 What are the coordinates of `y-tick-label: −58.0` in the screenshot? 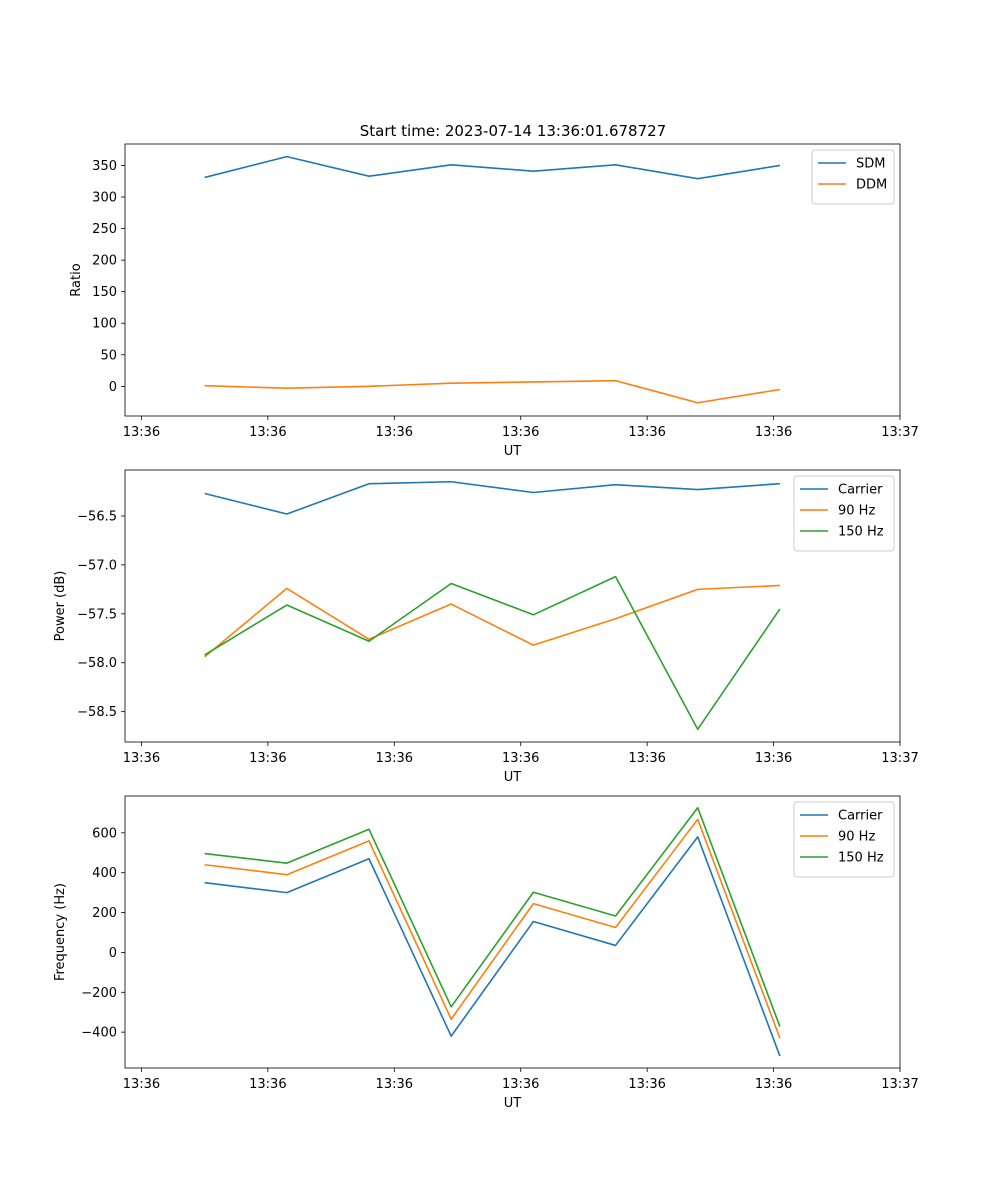 It's located at (97, 663).